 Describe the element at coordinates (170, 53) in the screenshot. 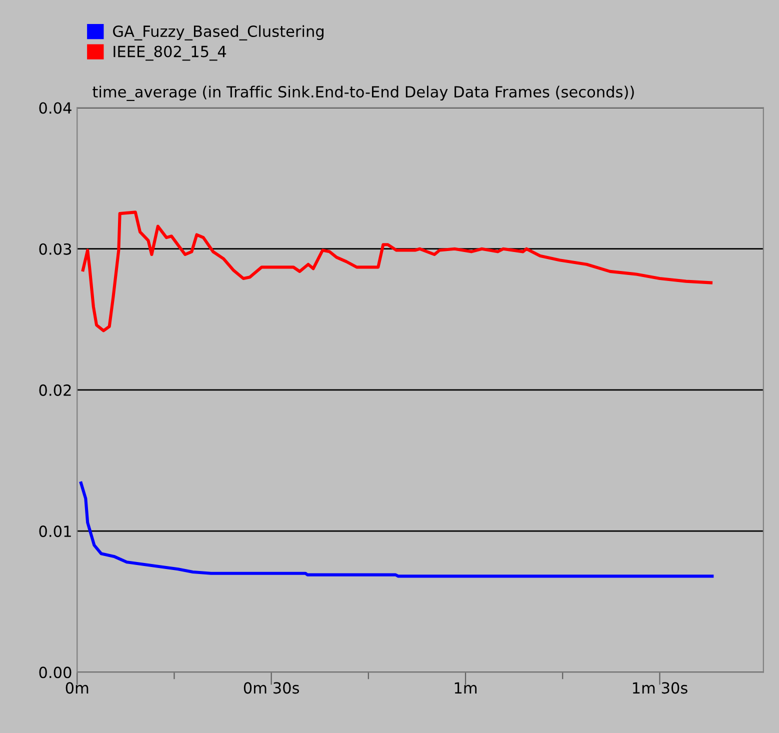

I see `legend-label: IEEE_802_15_4` at that location.